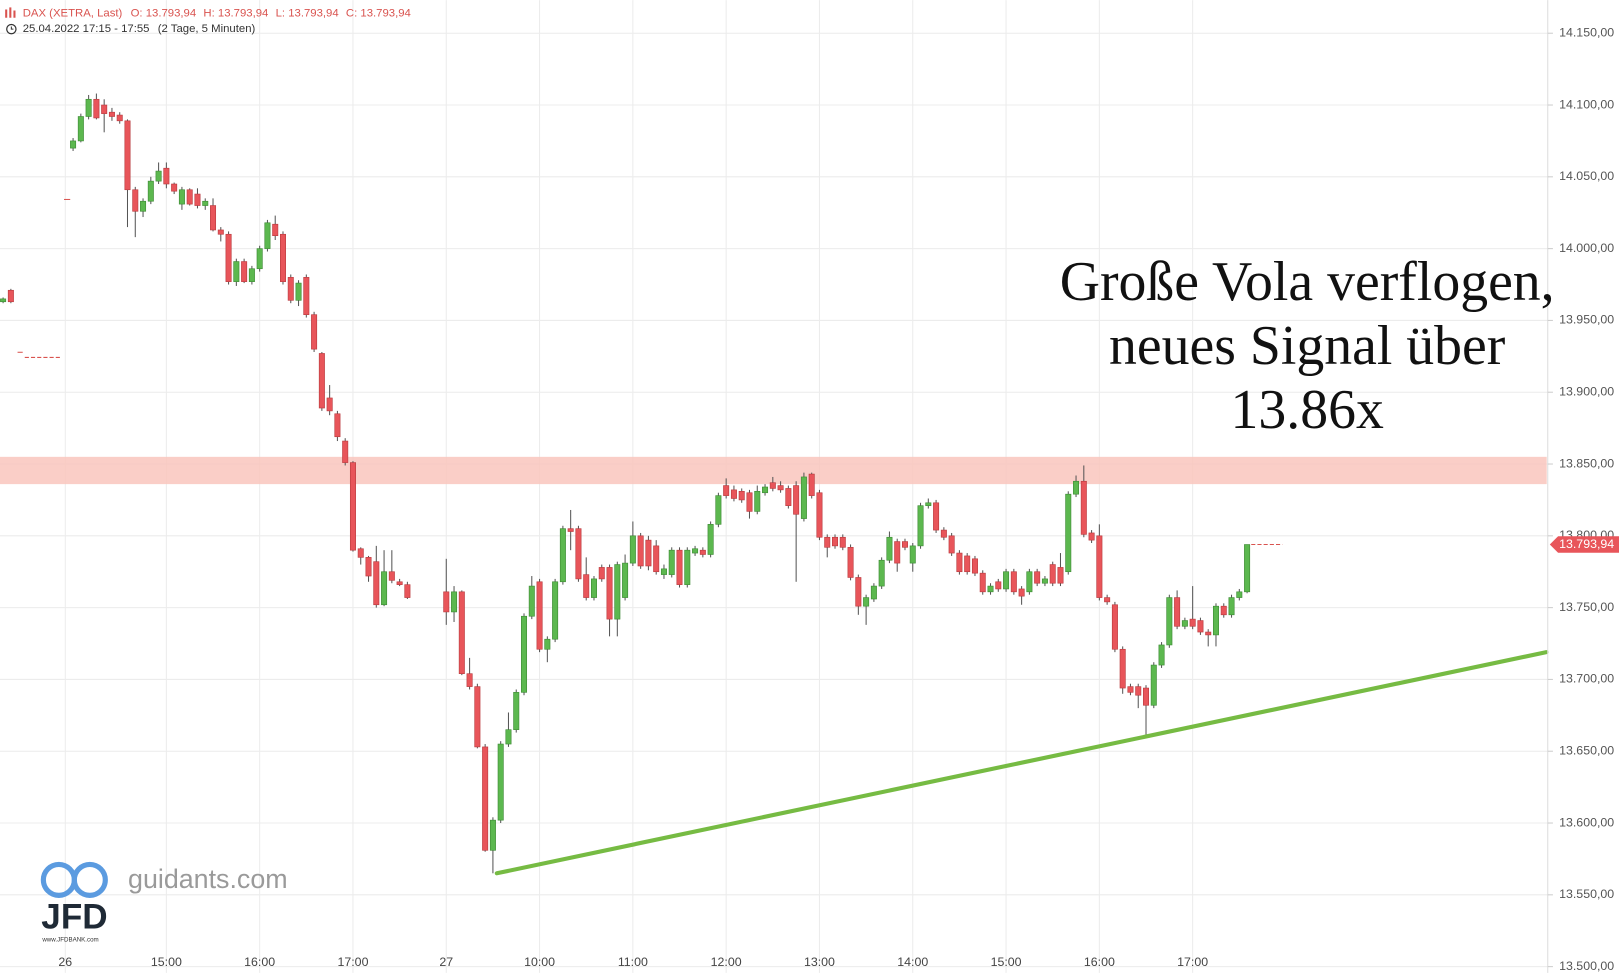 This screenshot has height=973, width=1619. I want to click on x-tick-label: 26, so click(65, 962).